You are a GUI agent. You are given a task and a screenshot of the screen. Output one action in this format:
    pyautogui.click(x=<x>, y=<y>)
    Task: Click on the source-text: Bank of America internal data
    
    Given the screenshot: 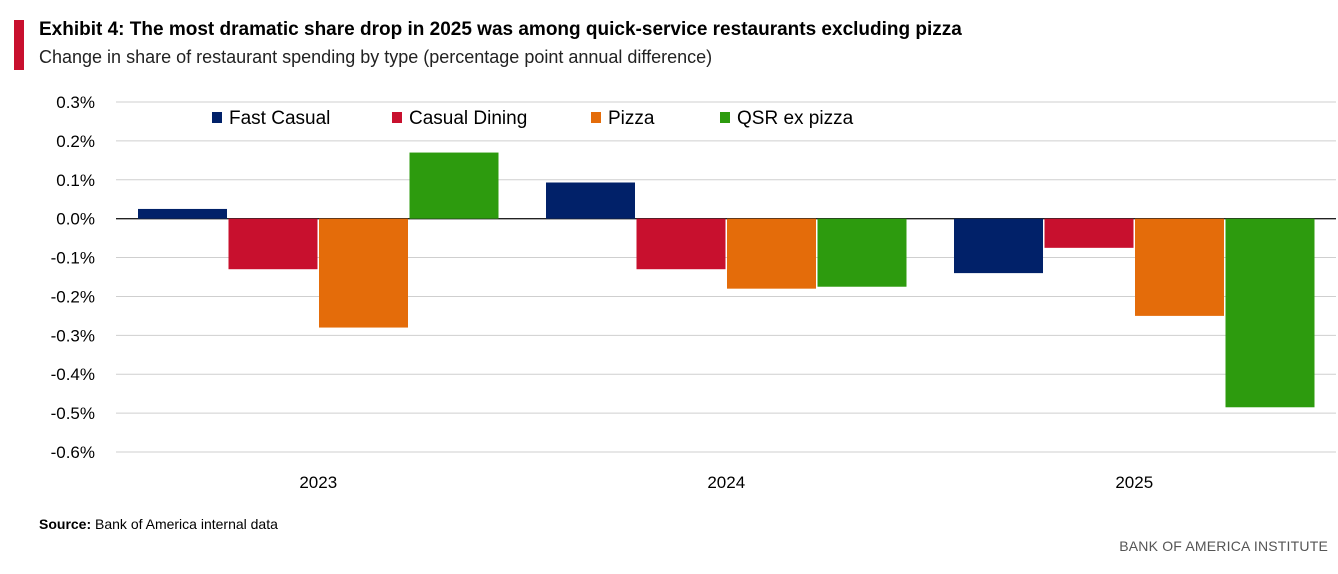 What is the action you would take?
    pyautogui.click(x=184, y=524)
    